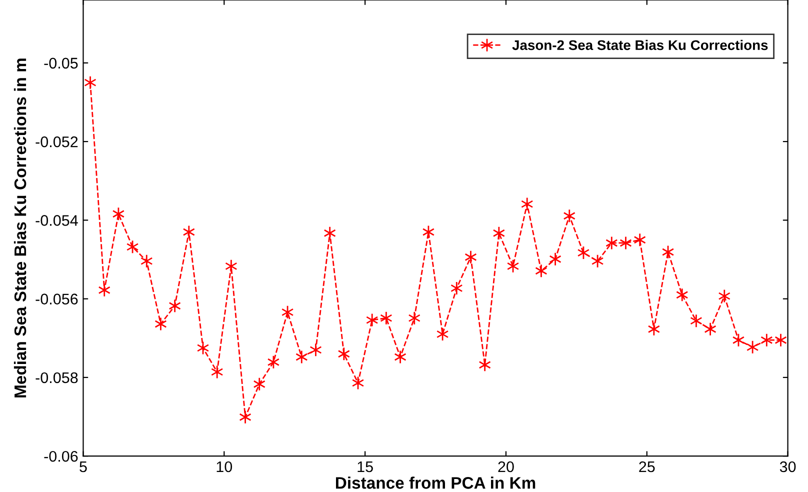  What do you see at coordinates (57, 299) in the screenshot?
I see `y-tick-label: -0.056` at bounding box center [57, 299].